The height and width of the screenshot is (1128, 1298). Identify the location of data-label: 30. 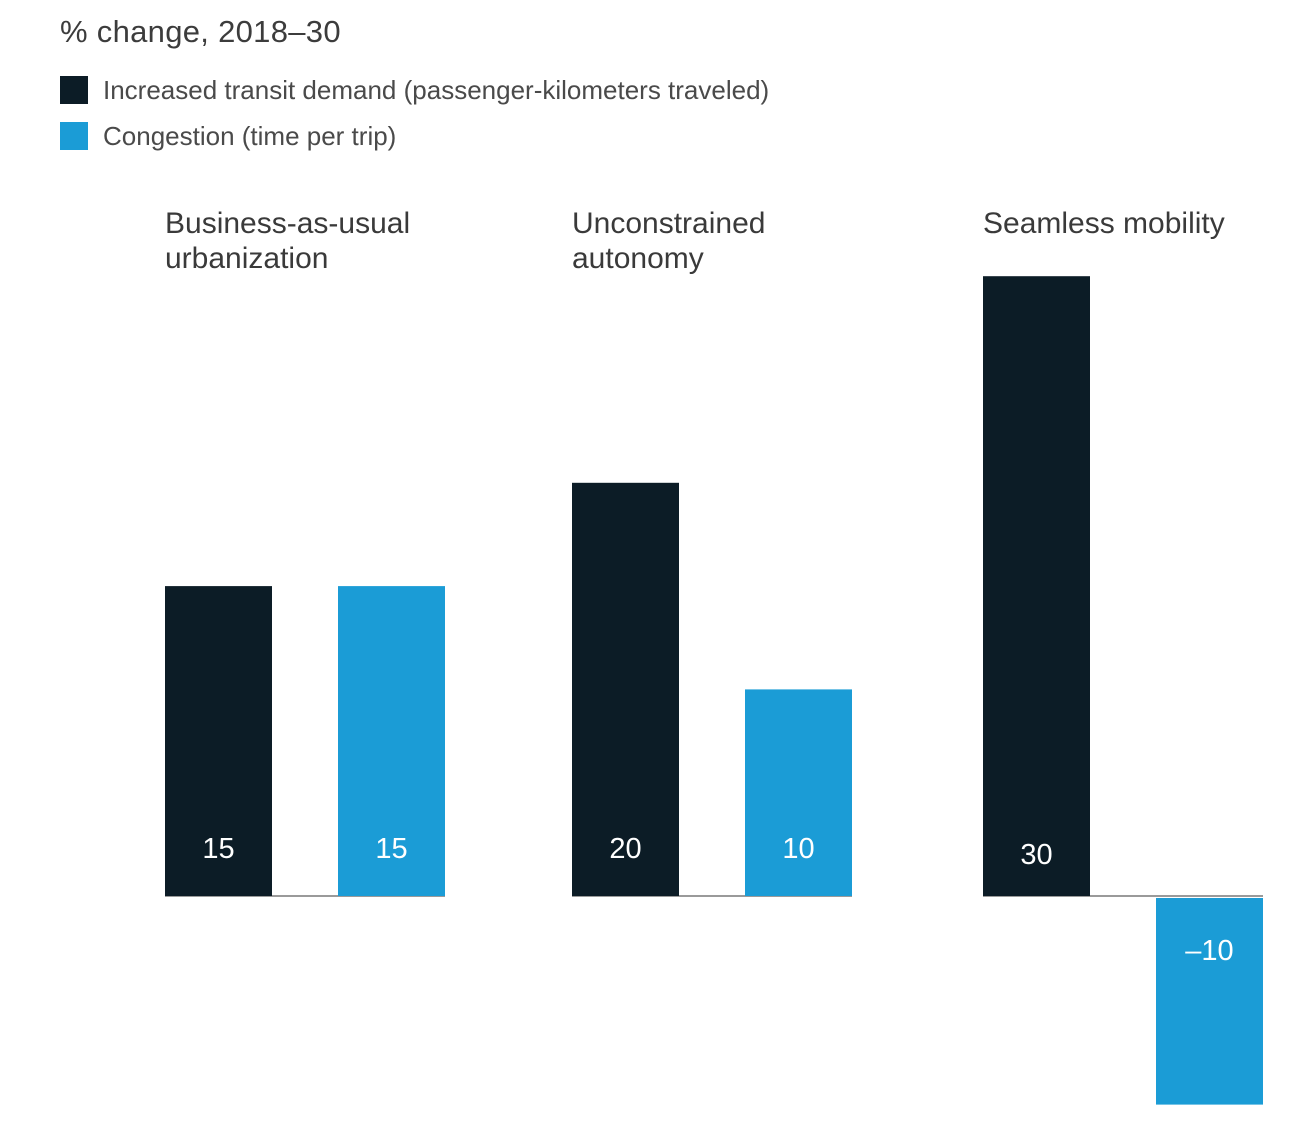
(1036, 855).